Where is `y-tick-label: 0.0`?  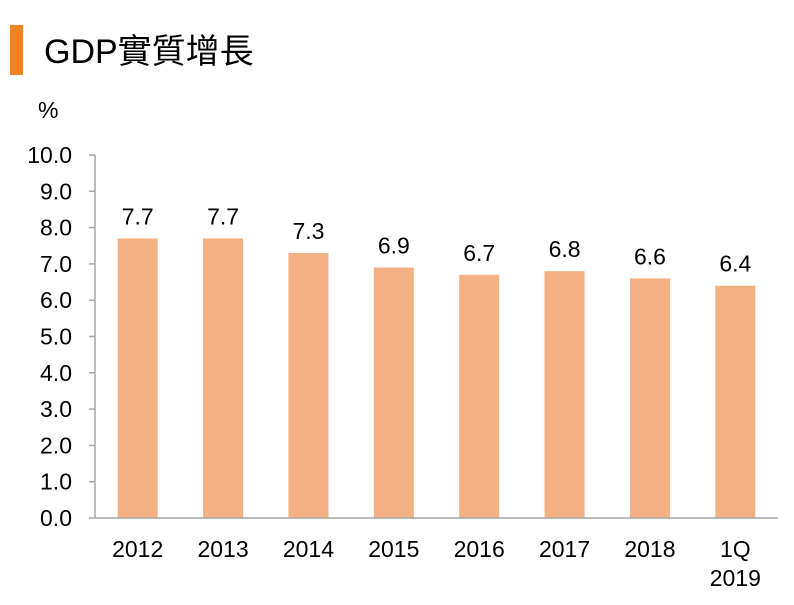 y-tick-label: 0.0 is located at coordinates (56, 518).